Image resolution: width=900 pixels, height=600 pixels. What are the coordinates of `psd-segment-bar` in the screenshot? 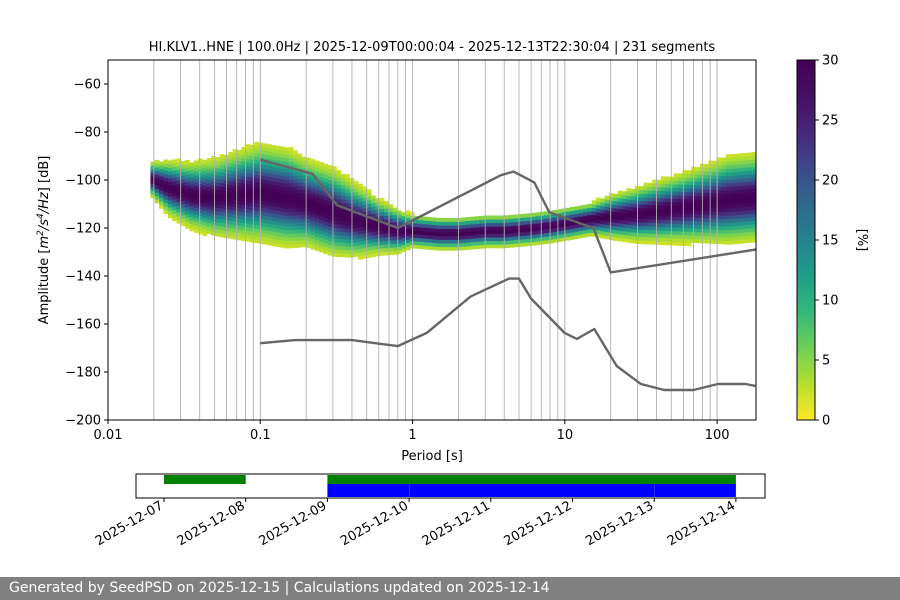 It's located at (368, 490).